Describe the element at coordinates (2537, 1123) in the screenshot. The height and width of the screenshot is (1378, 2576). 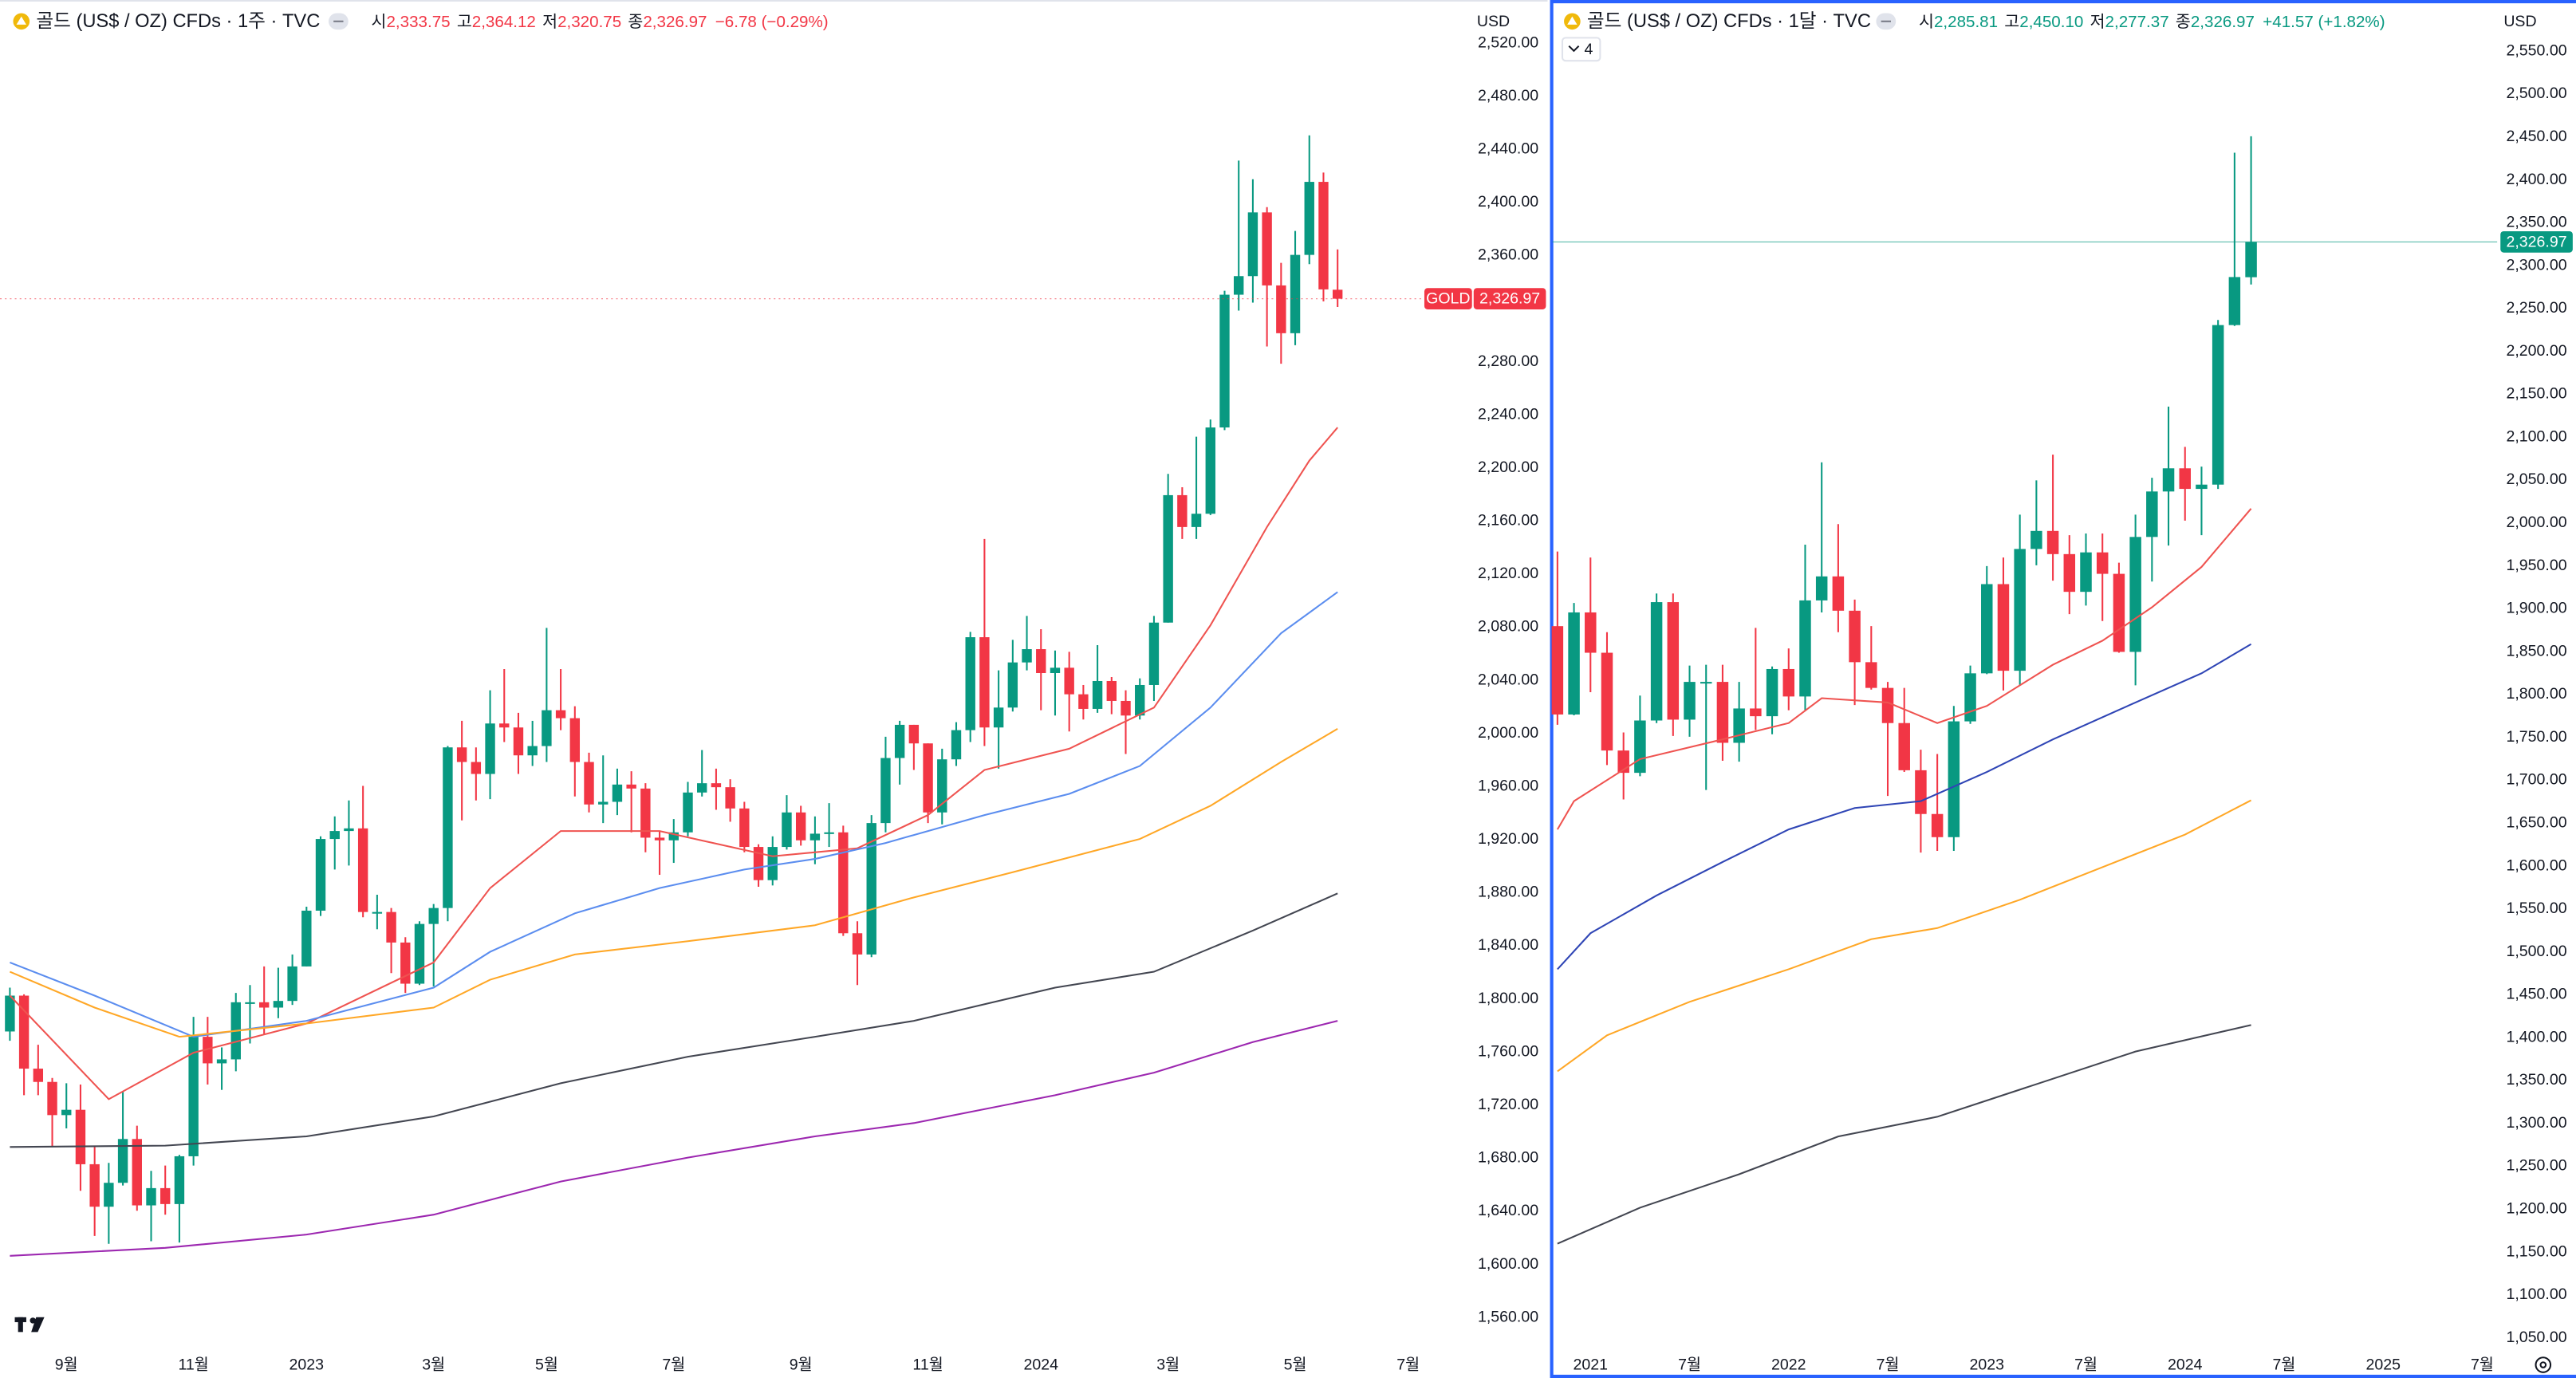
I see `y-tick-label: 1,300.00` at that location.